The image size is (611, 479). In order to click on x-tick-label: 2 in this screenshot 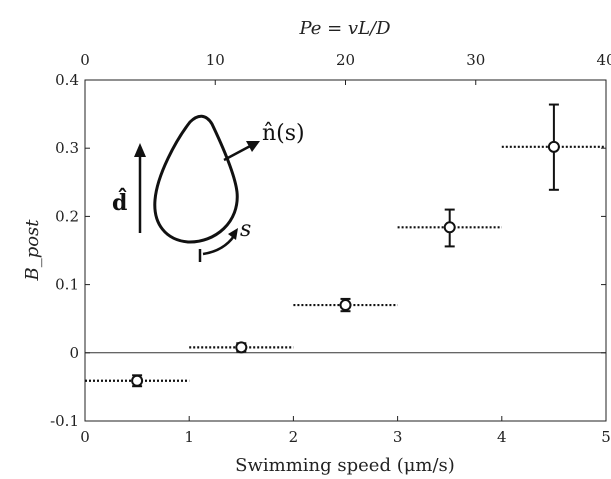, I will do `click(294, 437)`.